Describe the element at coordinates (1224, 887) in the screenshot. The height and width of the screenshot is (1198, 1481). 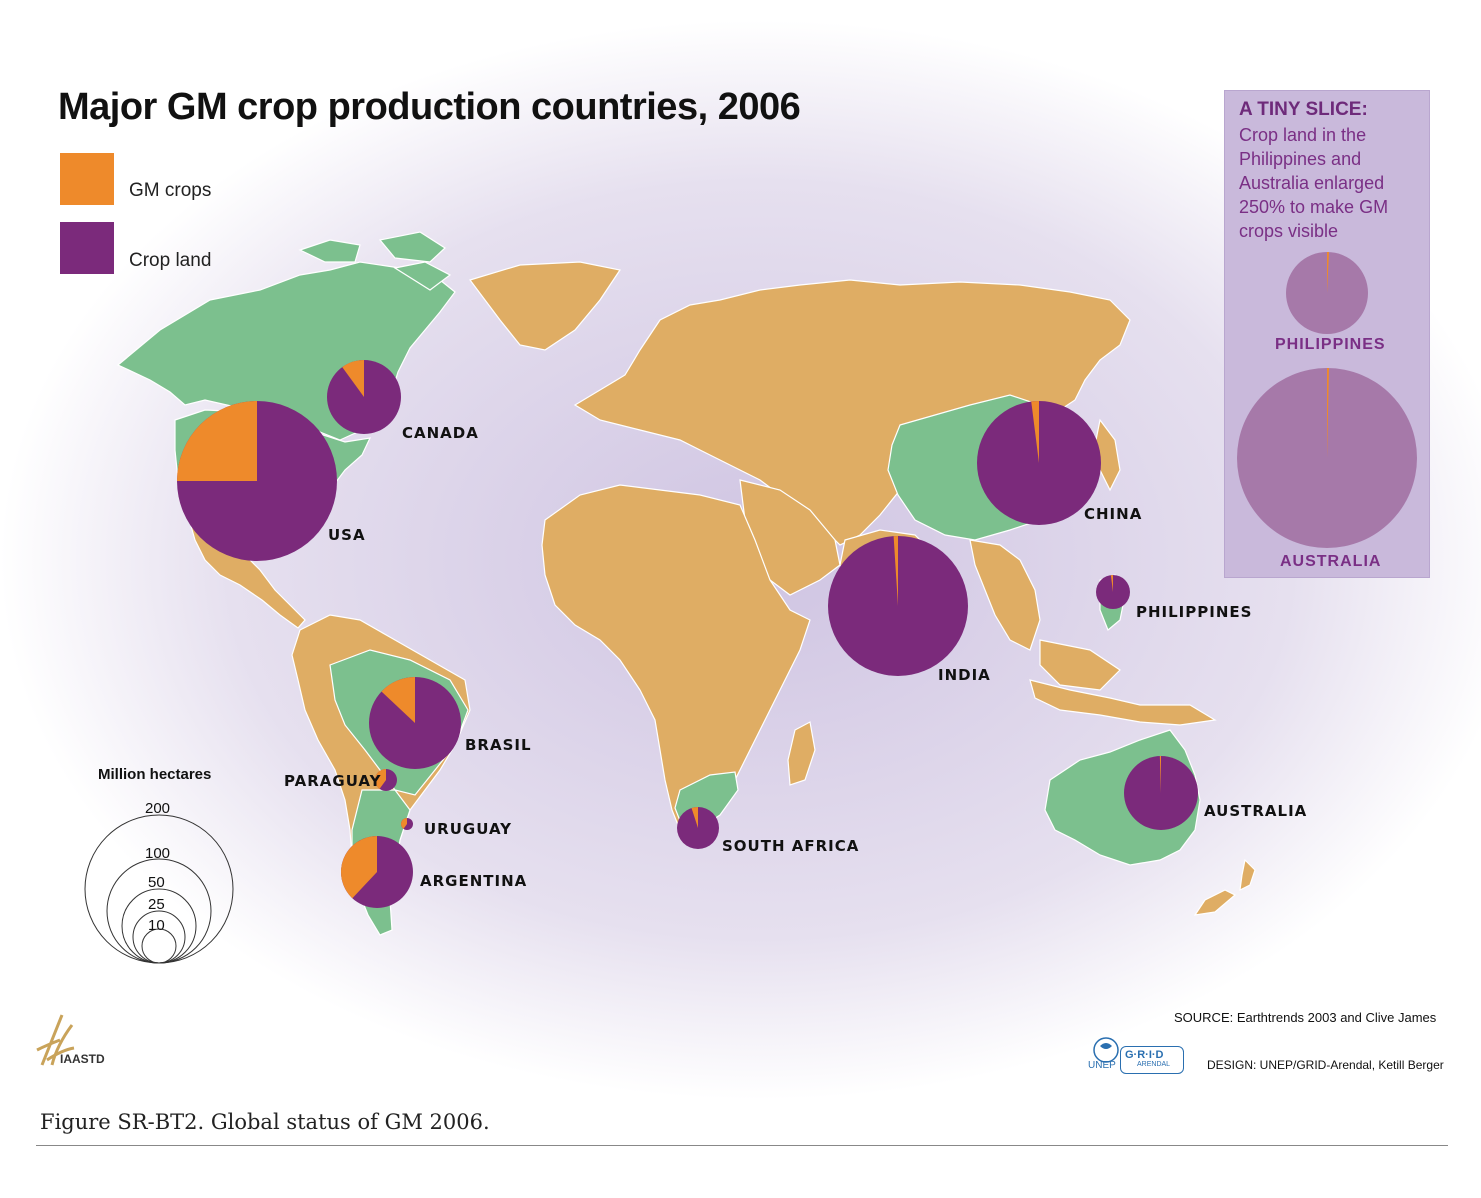
I see `new-zealand-landmass` at that location.